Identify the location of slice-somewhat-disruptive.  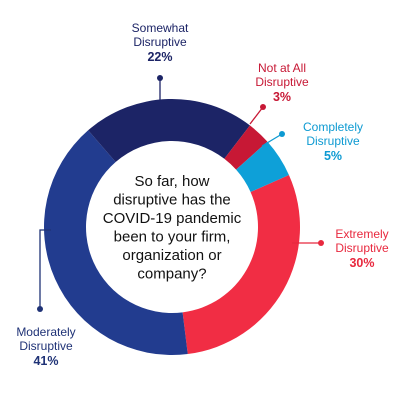
(169, 131).